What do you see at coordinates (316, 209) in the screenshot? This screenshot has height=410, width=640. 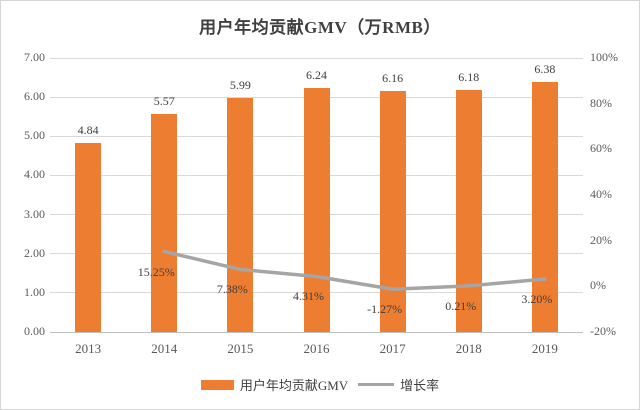 I see `bar-2016` at bounding box center [316, 209].